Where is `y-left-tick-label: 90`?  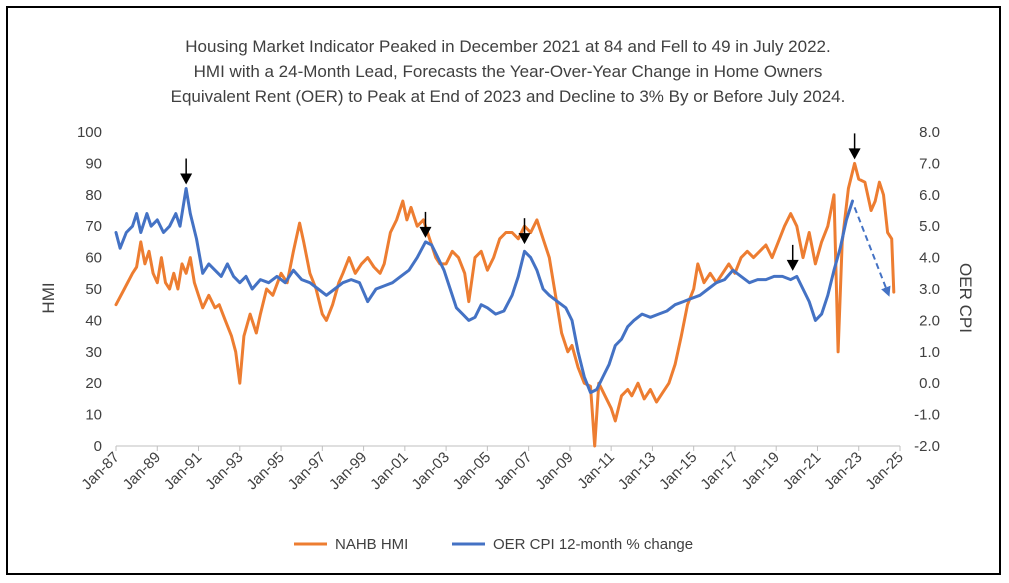 y-left-tick-label: 90 is located at coordinates (93, 163).